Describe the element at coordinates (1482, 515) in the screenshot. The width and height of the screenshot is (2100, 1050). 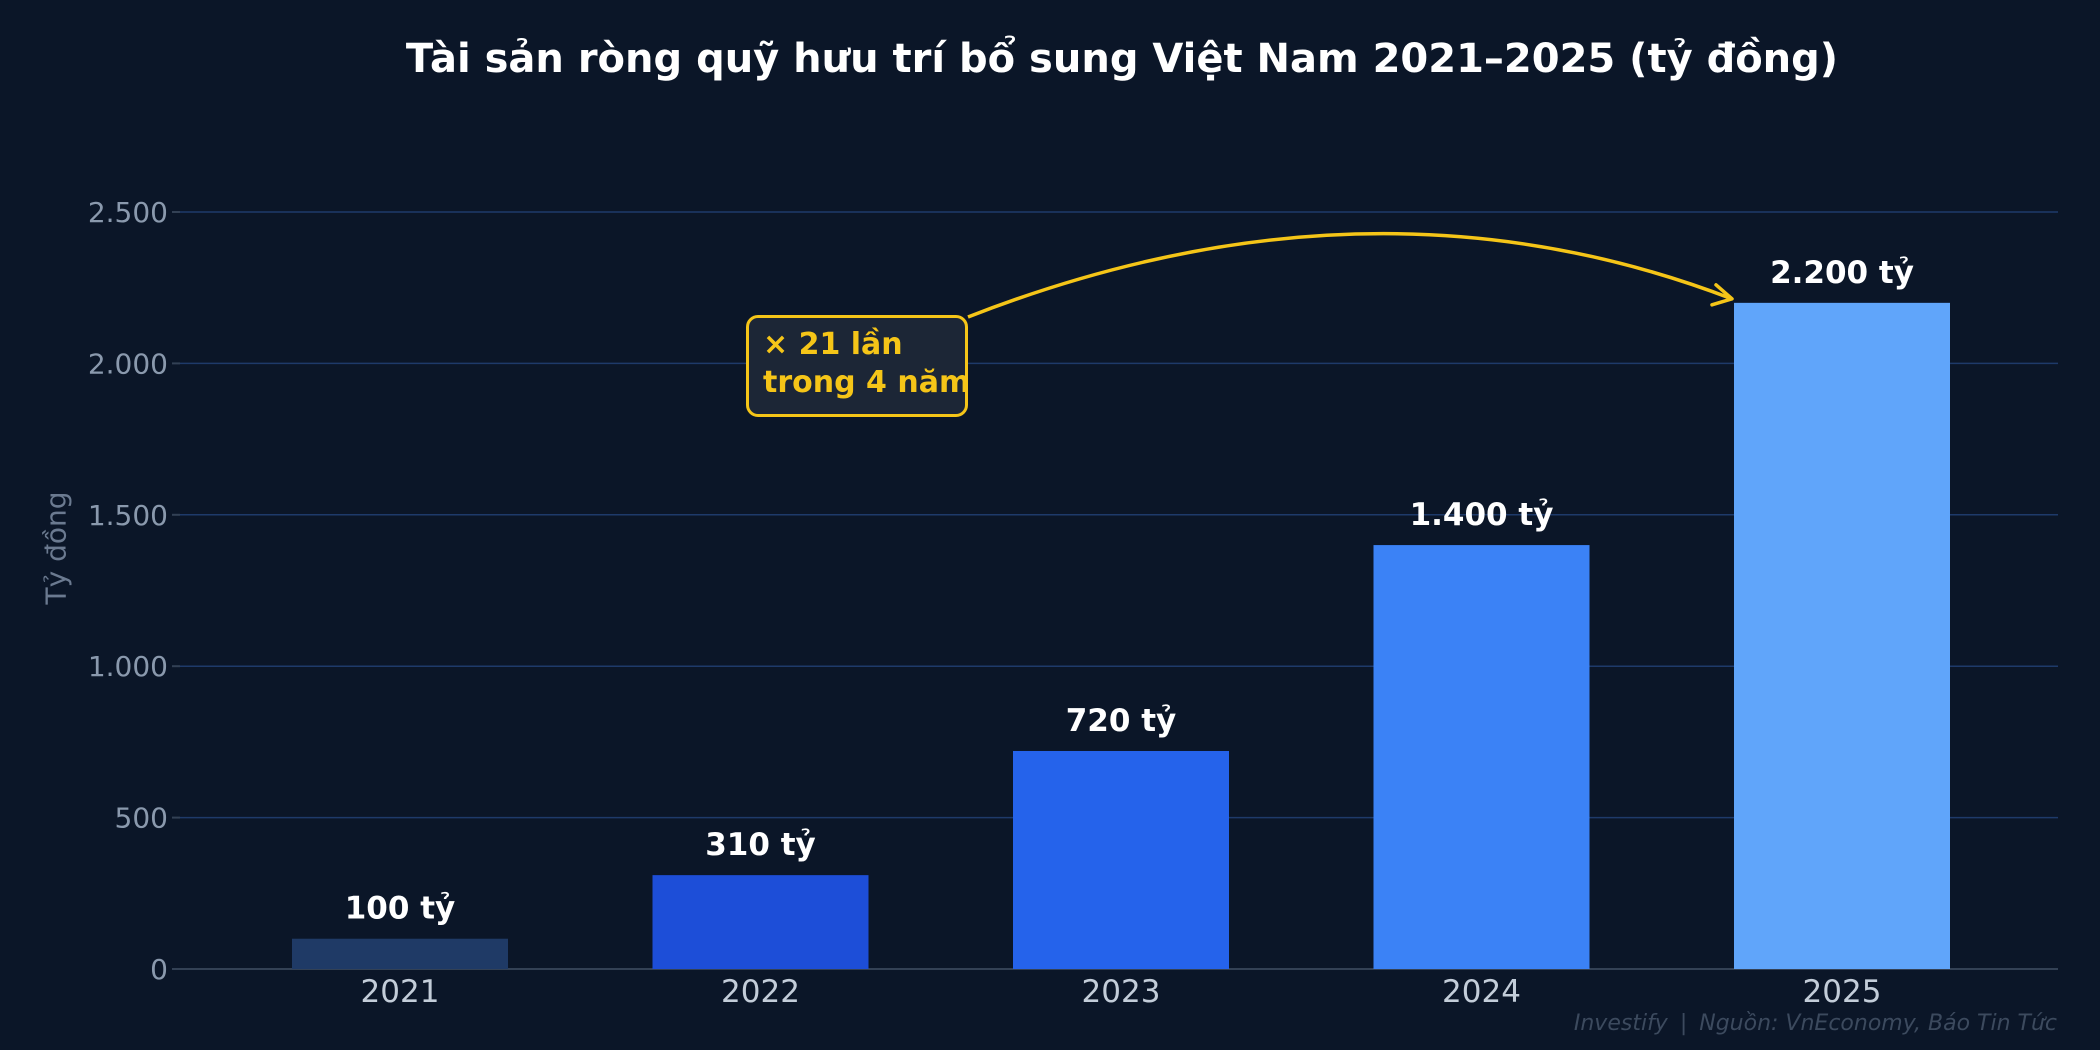
I see `data-label-2024: 1.400 tỷ` at that location.